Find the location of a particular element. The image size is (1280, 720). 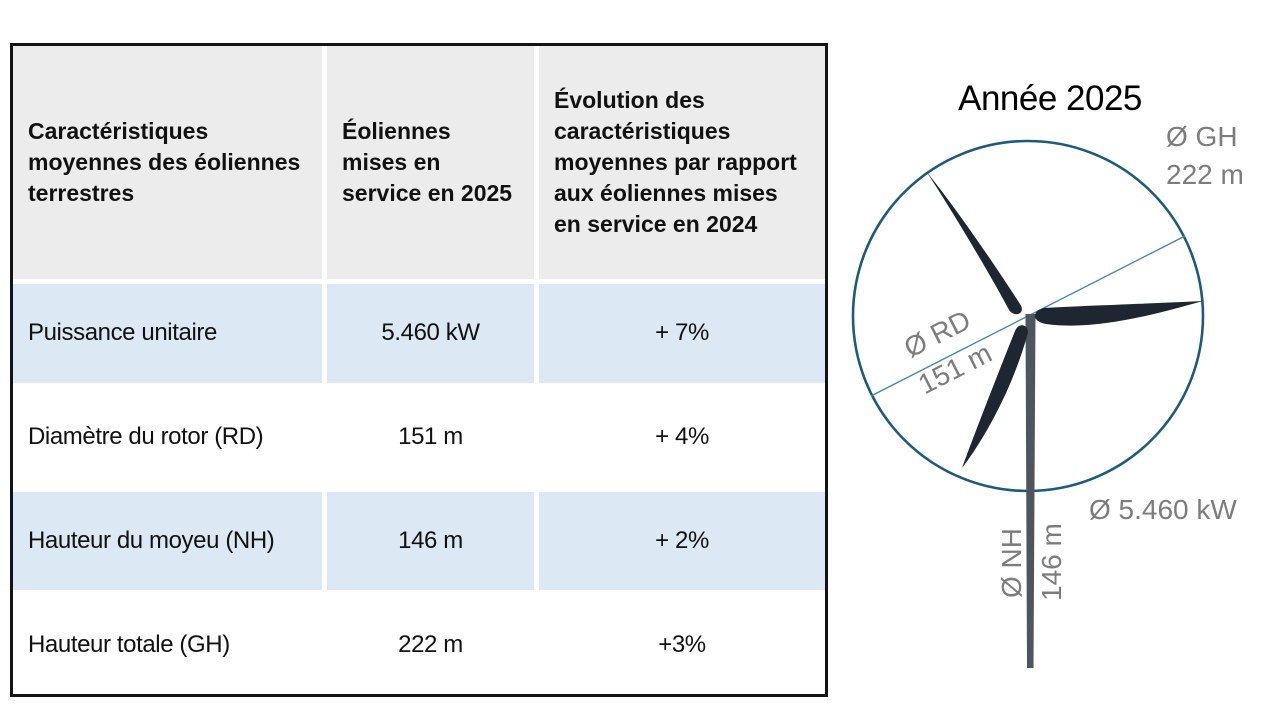

table-row-rotor-label: Diamètre du rotor (RD) is located at coordinates (167, 437).